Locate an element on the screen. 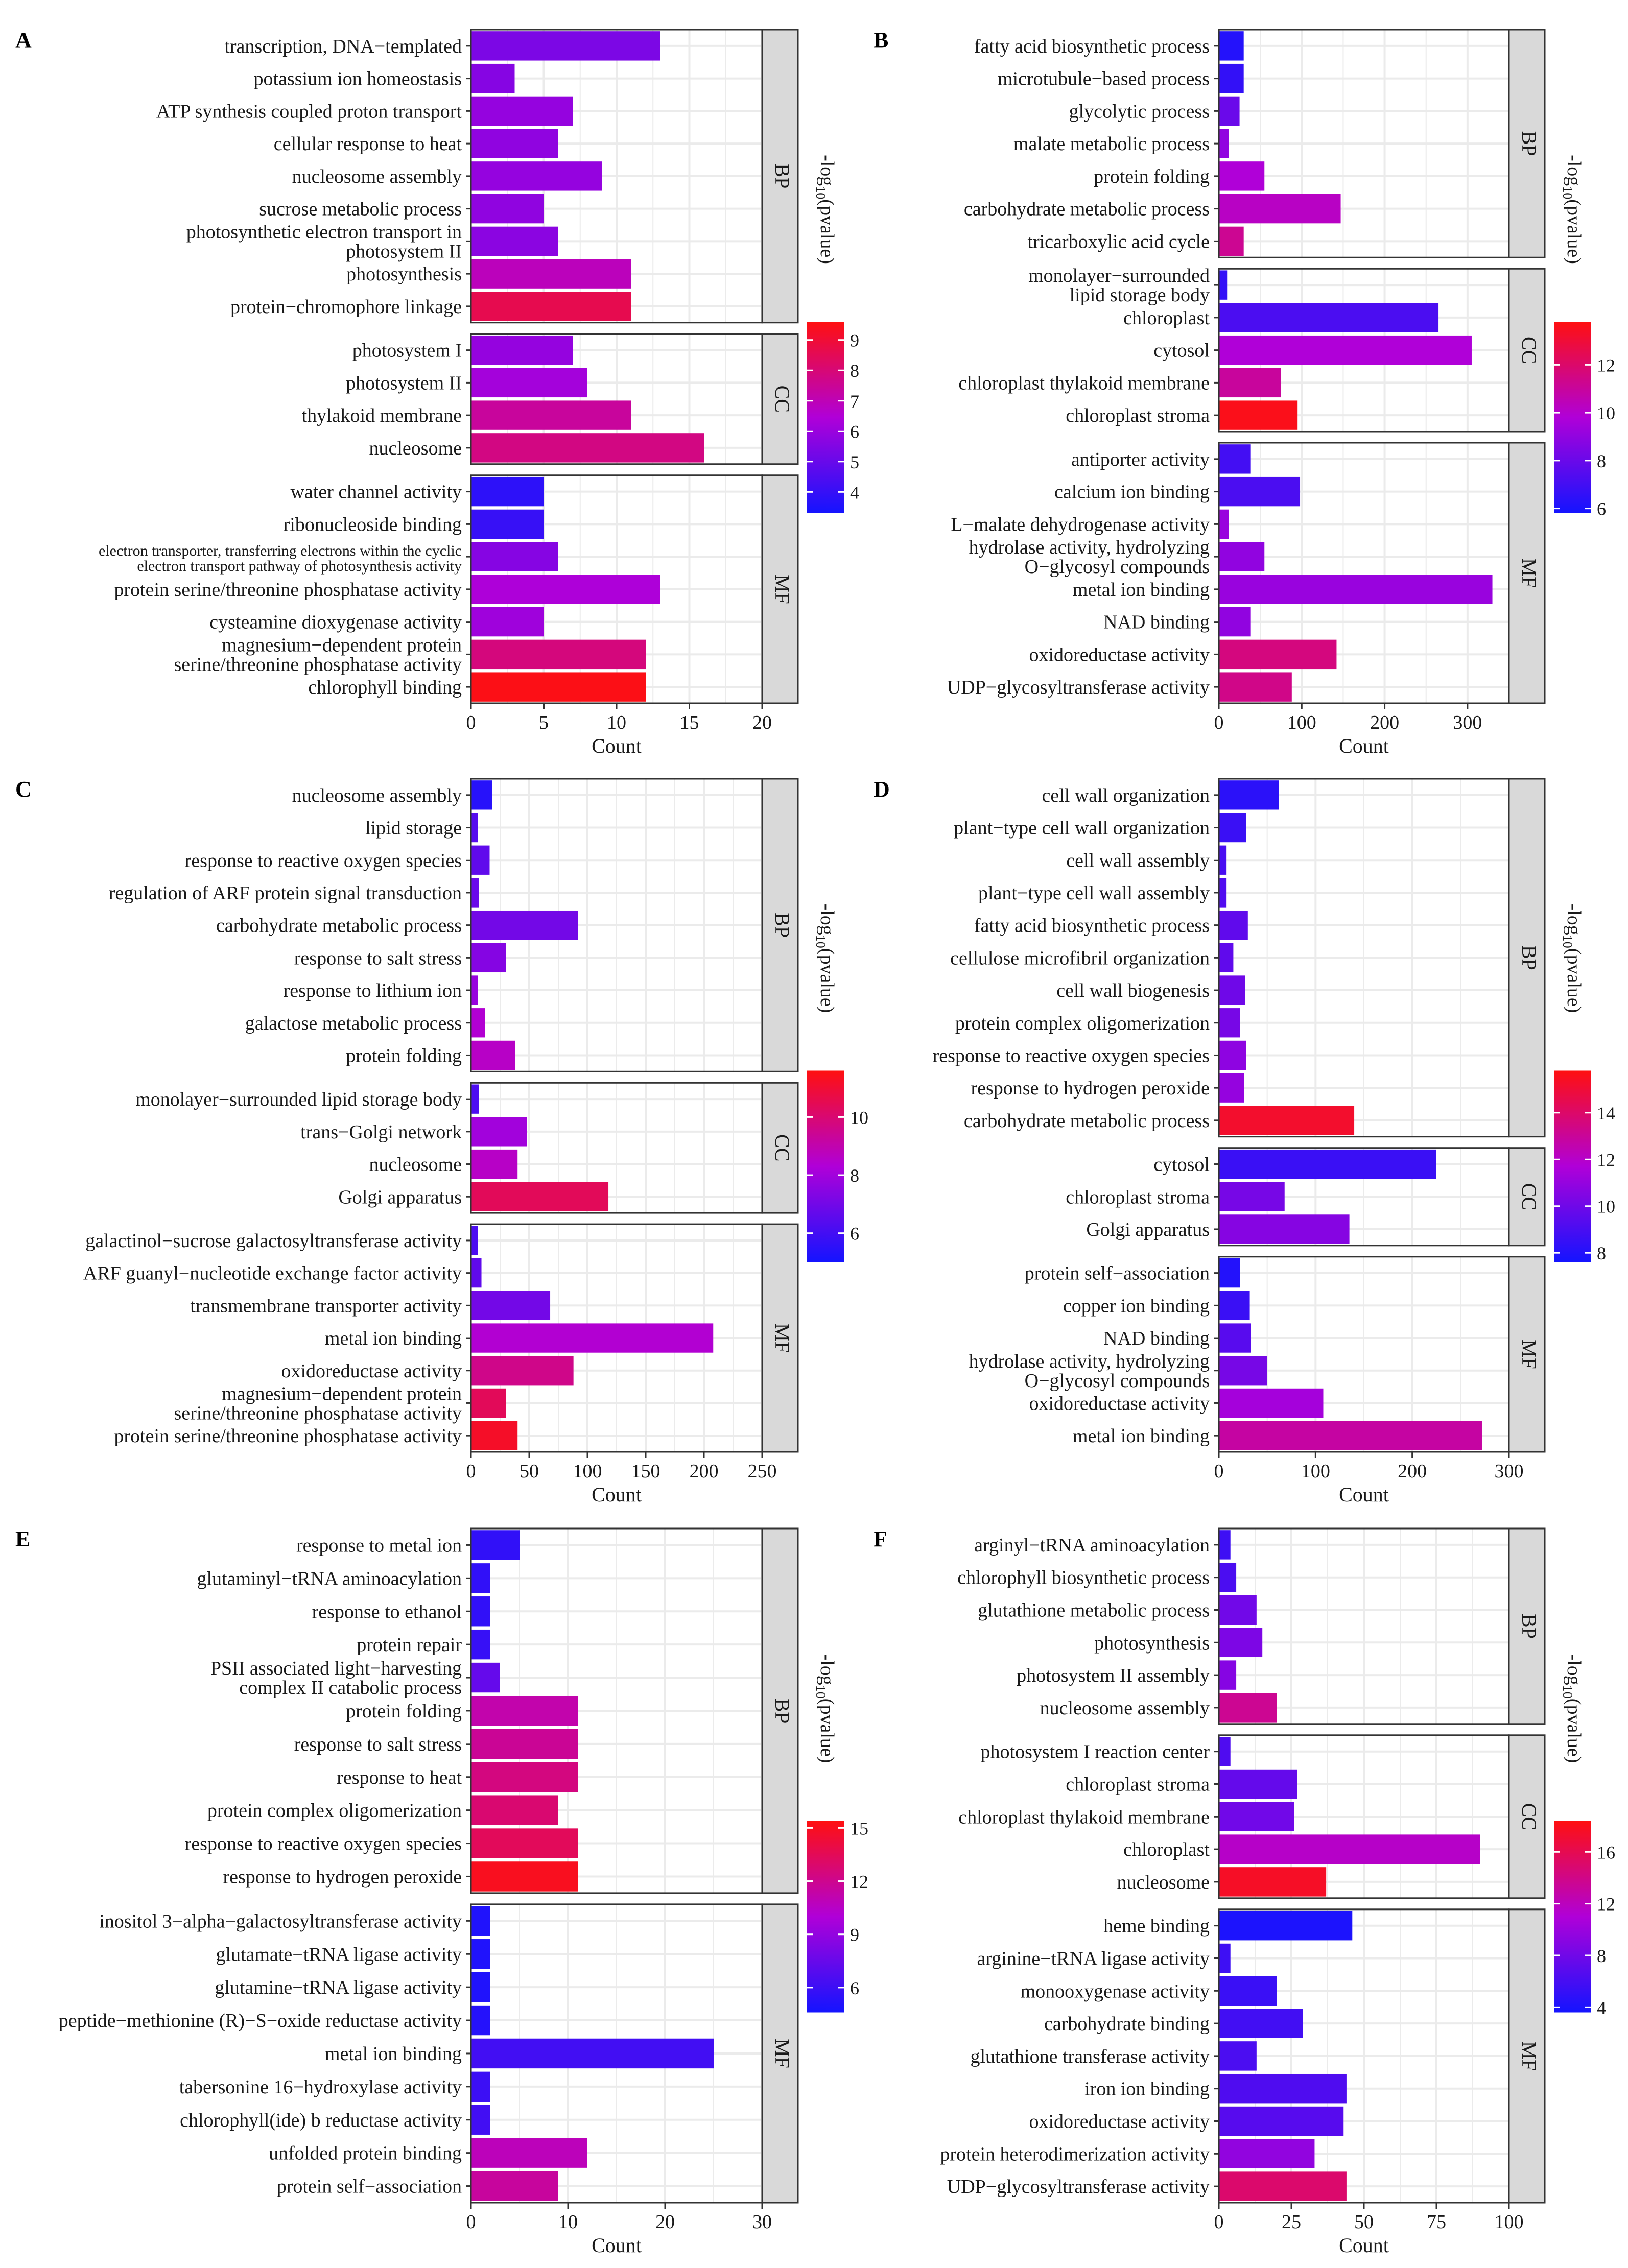  category-label: protein folding is located at coordinates (1152, 176).